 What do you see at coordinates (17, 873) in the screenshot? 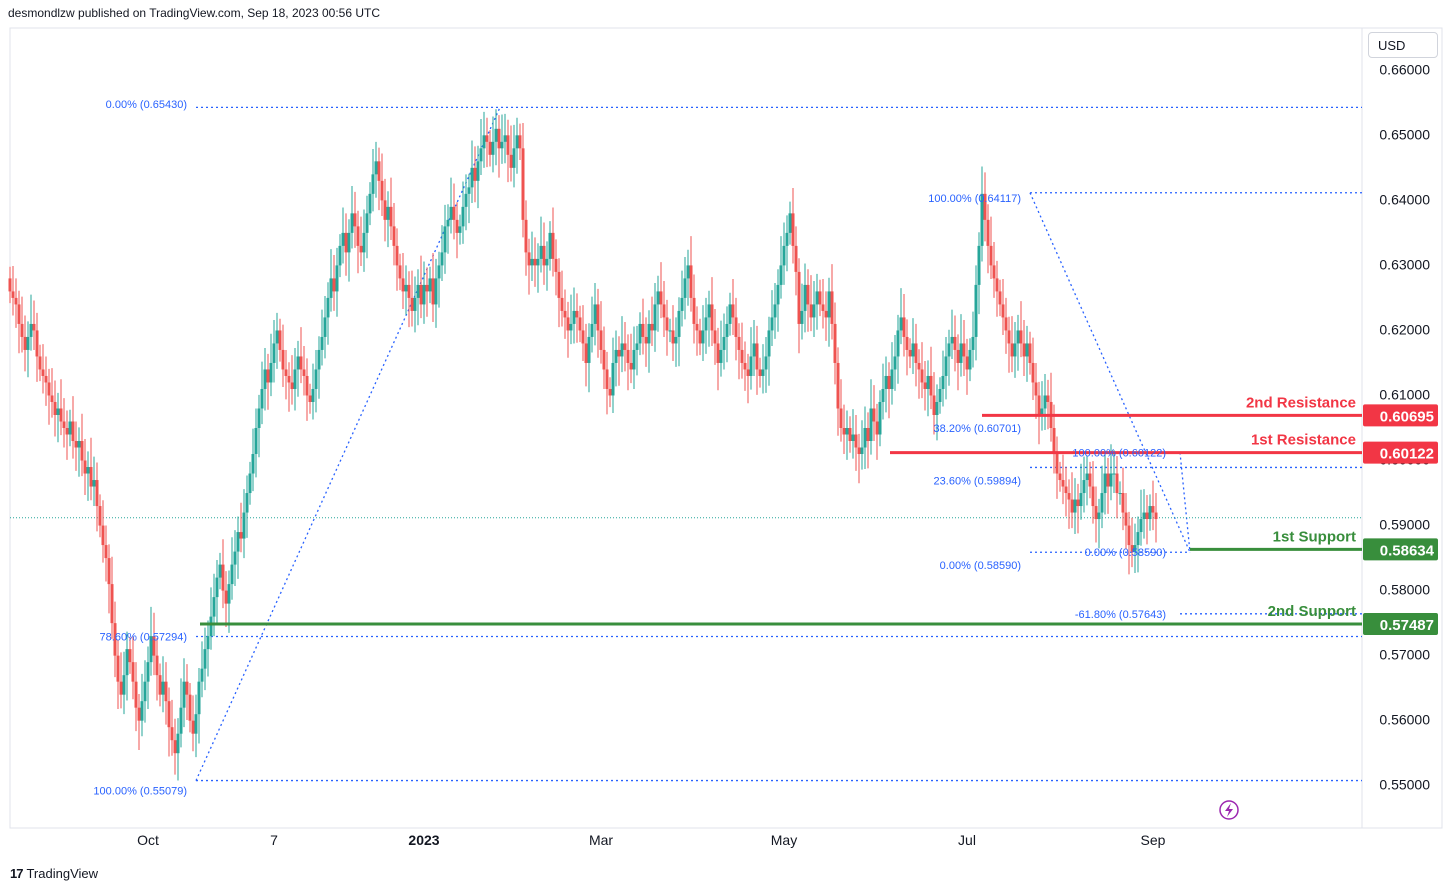
I see `tradingview-logo-icon: 17` at bounding box center [17, 873].